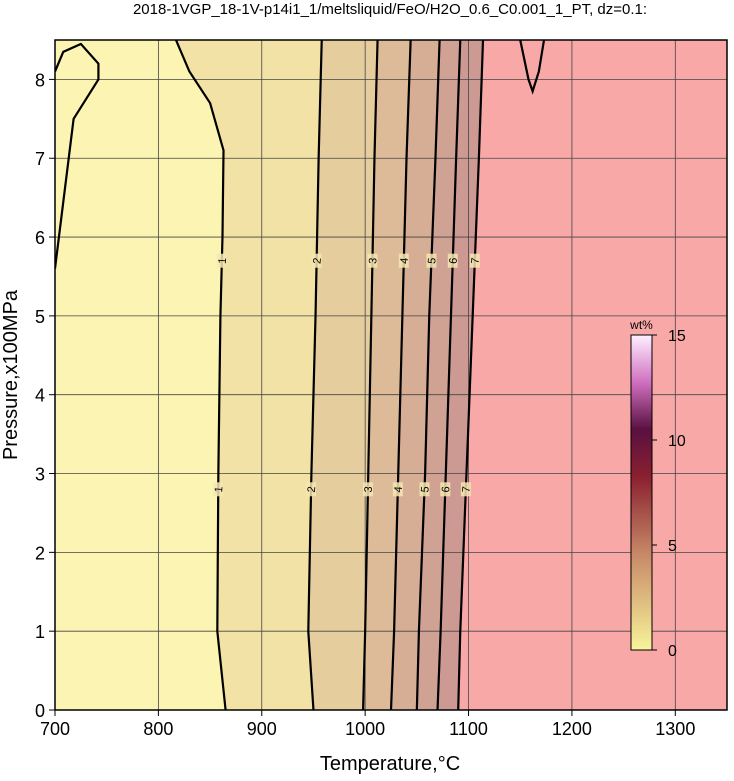 The width and height of the screenshot is (734, 781). Describe the element at coordinates (55, 729) in the screenshot. I see `x-tick-label: 700` at that location.